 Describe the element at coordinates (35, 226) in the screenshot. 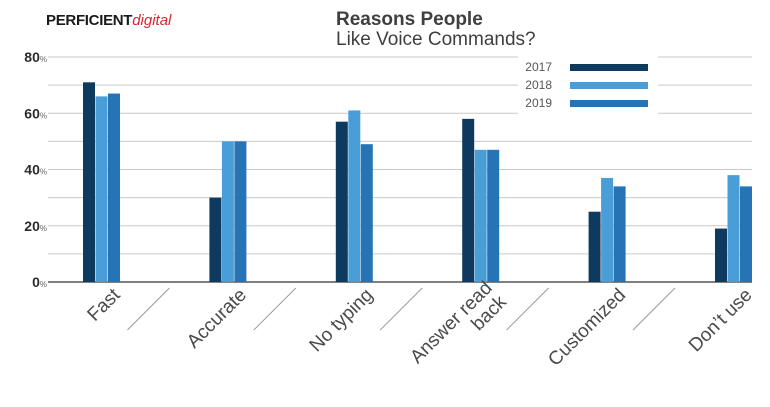

I see `y-tick-label: 20%` at that location.